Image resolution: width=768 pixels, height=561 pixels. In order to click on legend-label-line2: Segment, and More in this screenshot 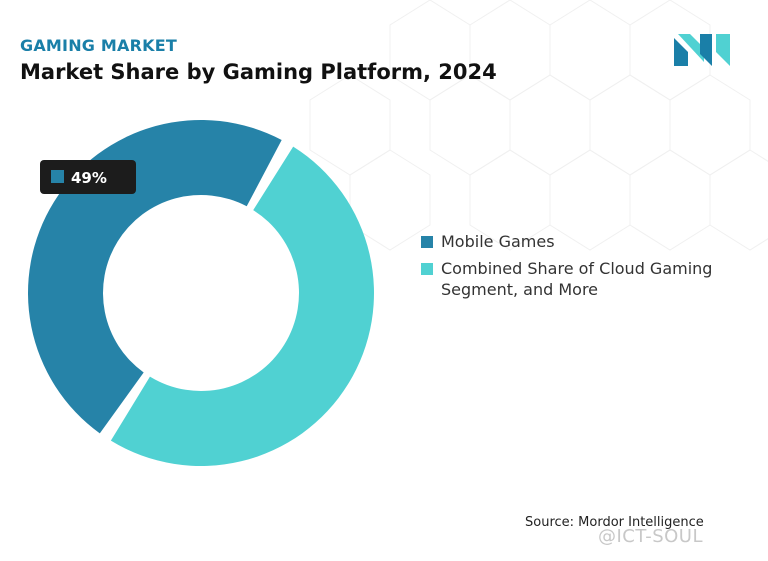, I will do `click(520, 289)`.